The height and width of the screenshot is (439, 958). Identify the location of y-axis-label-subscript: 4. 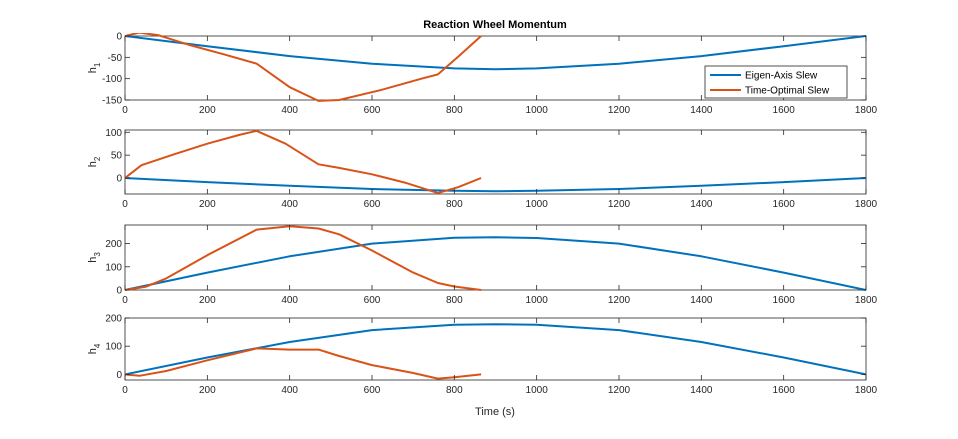
(97, 345).